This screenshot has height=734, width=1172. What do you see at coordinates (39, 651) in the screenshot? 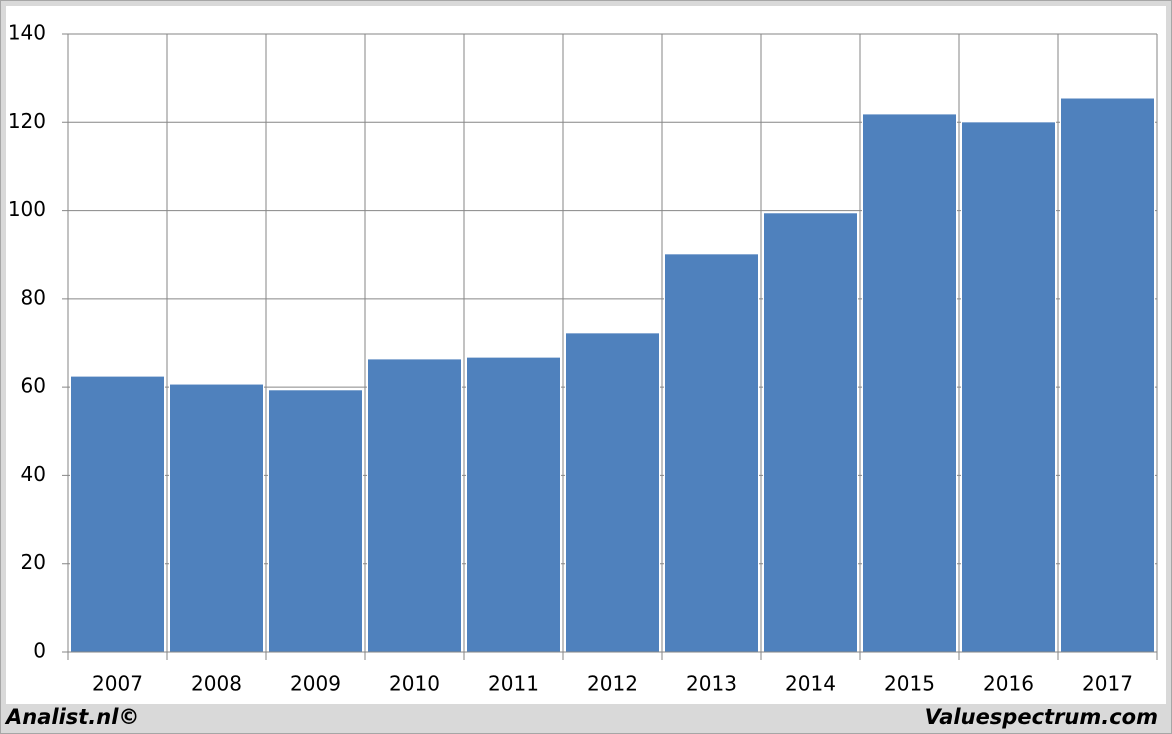
I see `y-tick-label: 0` at bounding box center [39, 651].